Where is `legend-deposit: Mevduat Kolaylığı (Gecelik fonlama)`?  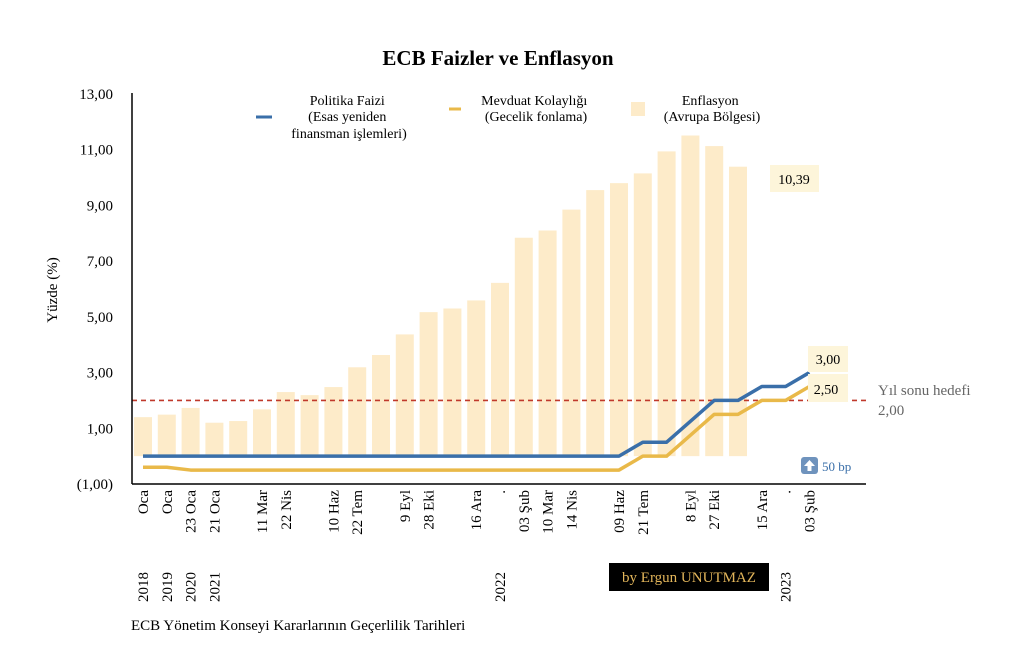 legend-deposit: Mevduat Kolaylığı (Gecelik fonlama) is located at coordinates (536, 109).